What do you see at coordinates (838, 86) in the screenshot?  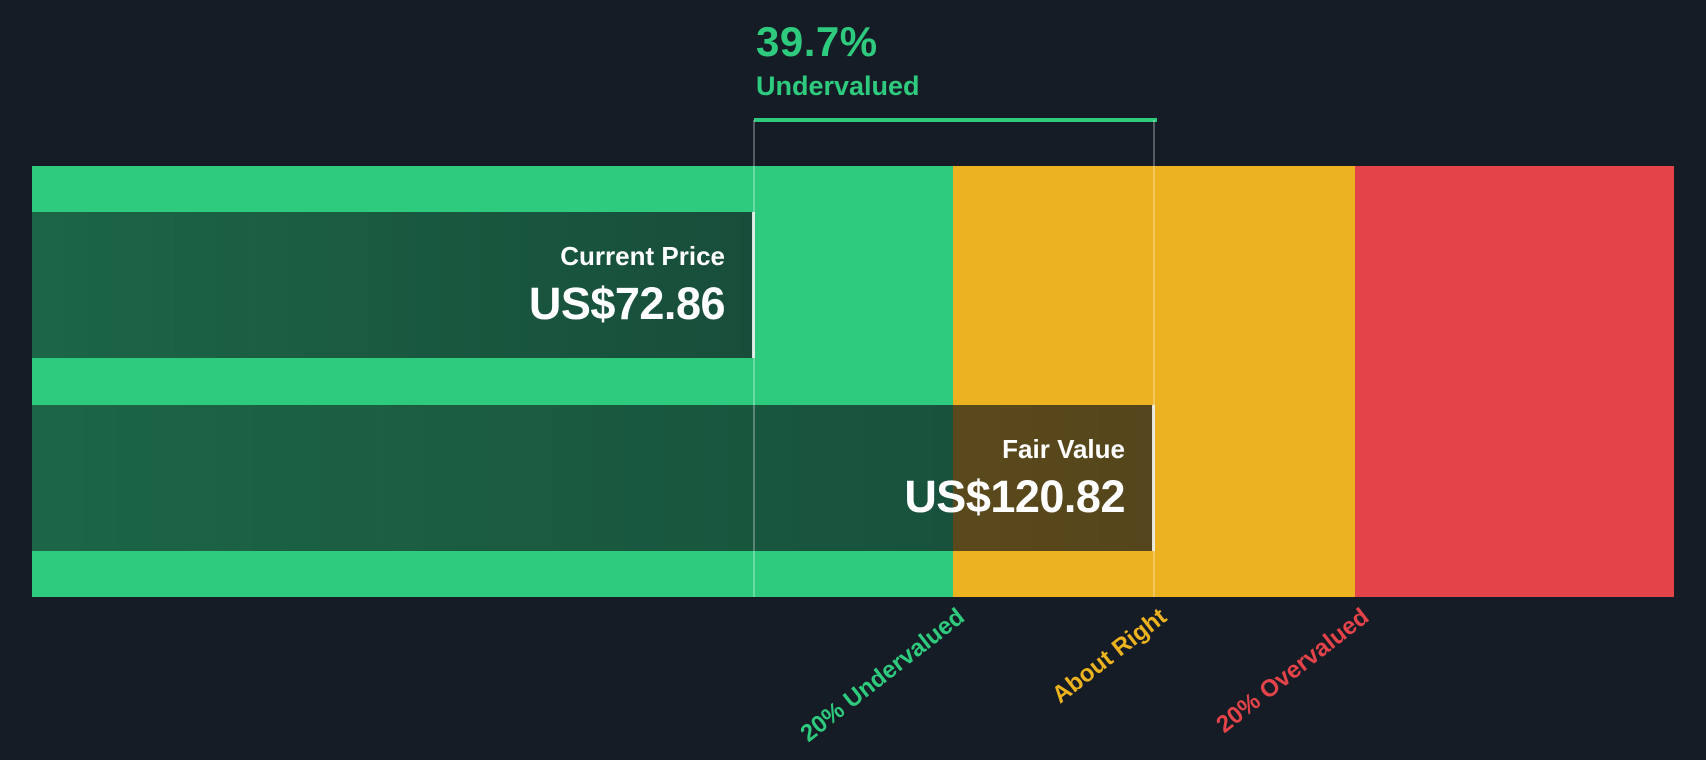 I see `discount-status: Undervalued` at bounding box center [838, 86].